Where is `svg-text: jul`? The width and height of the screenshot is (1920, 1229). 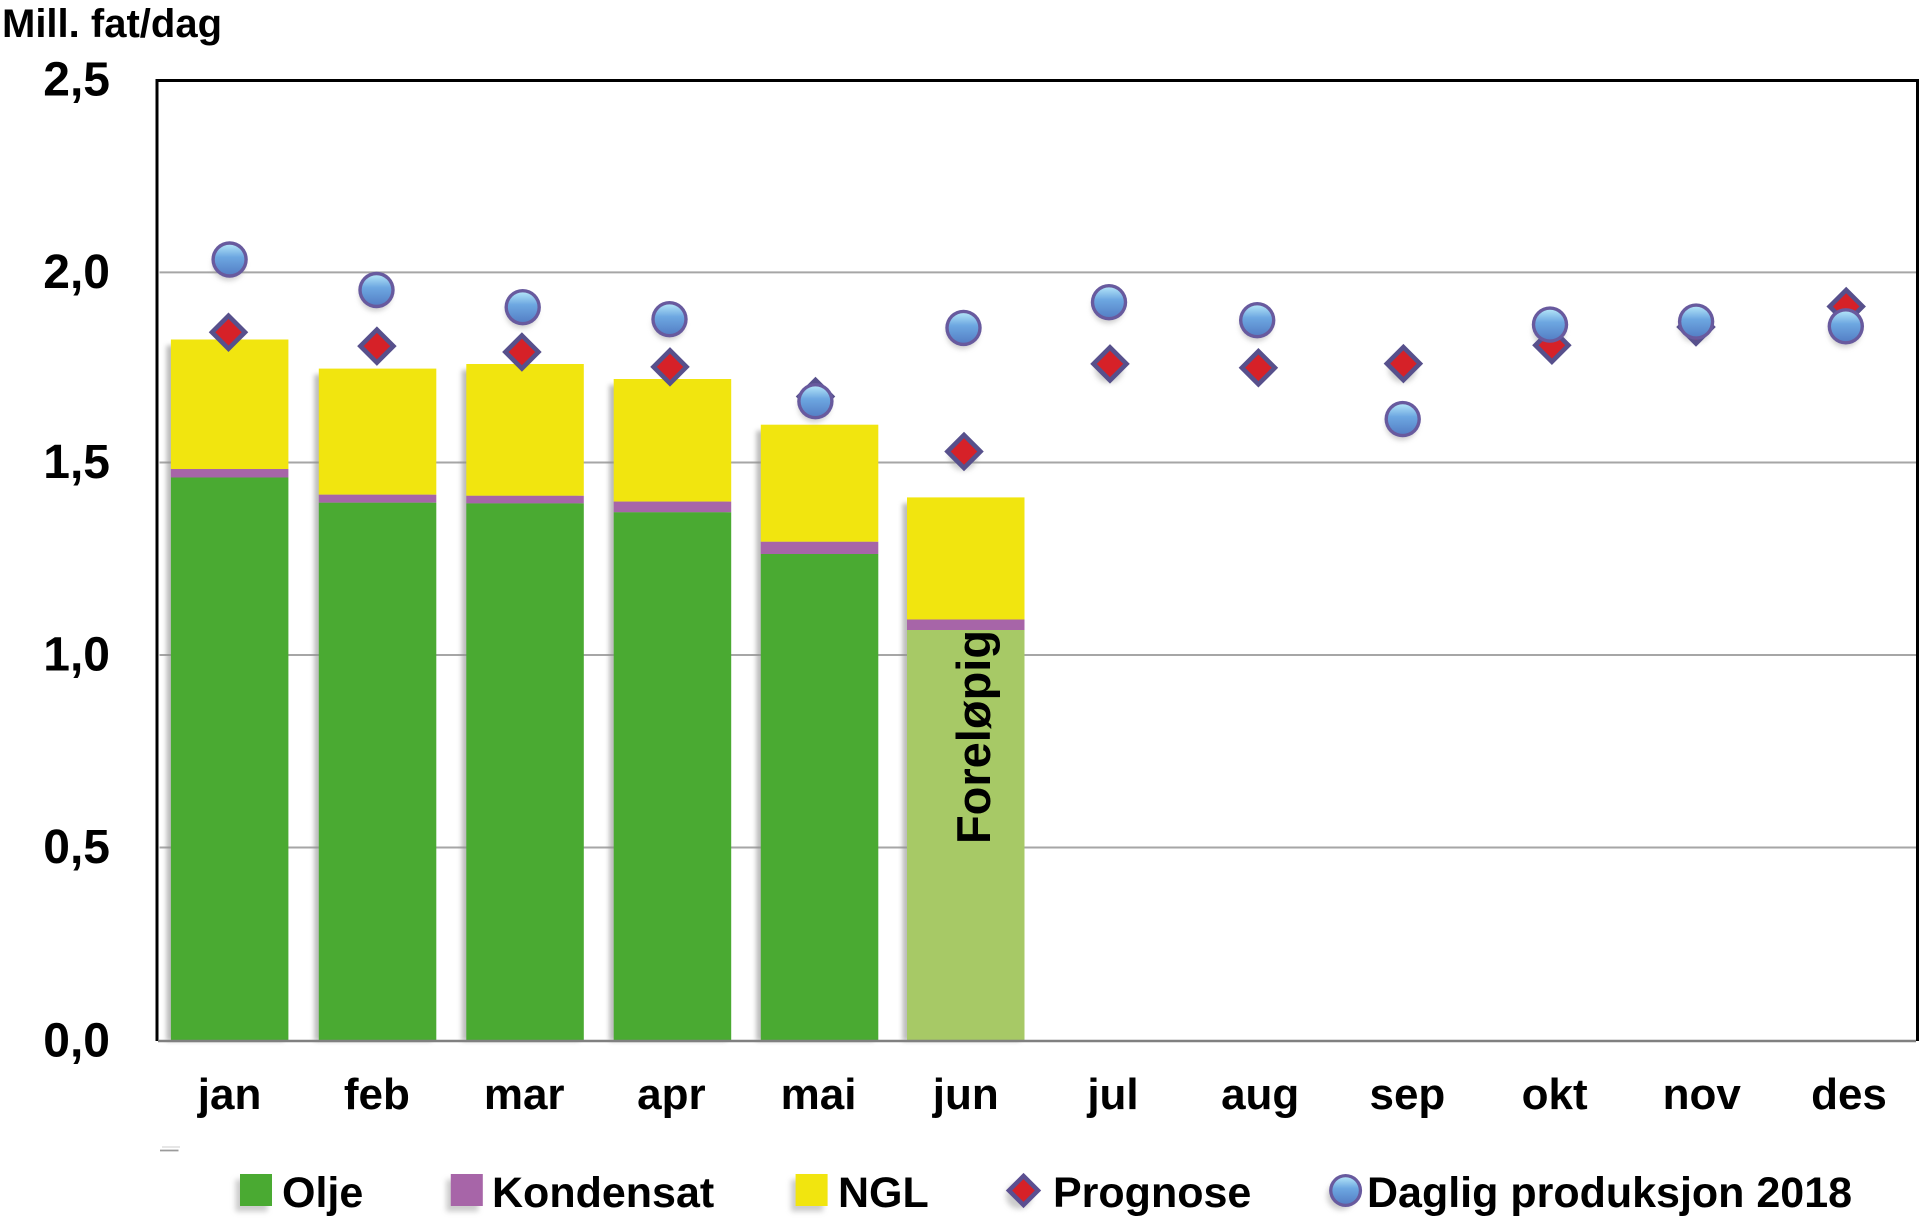 svg-text: jul is located at coordinates (1112, 1094).